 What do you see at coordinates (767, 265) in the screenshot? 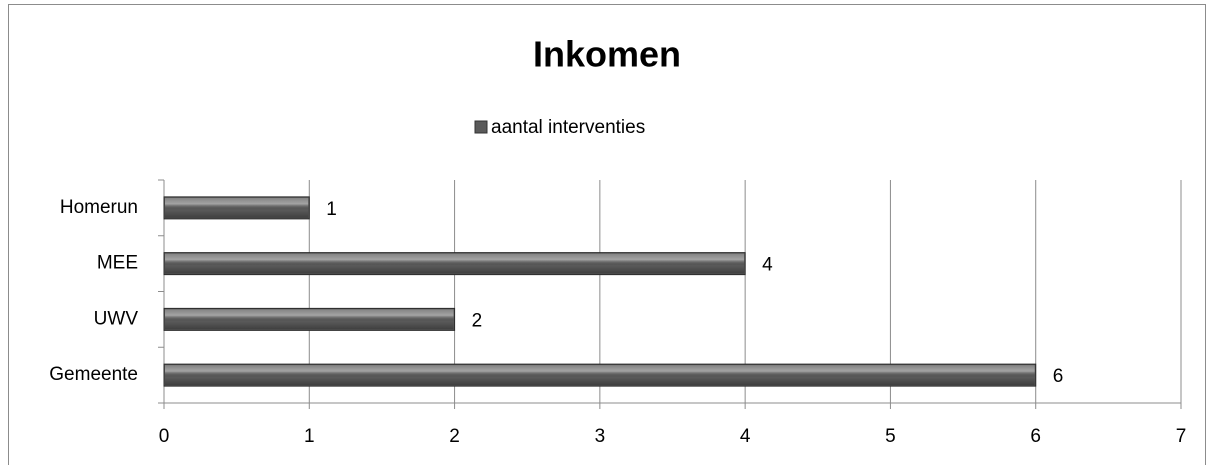
I see `data-label: 4` at bounding box center [767, 265].